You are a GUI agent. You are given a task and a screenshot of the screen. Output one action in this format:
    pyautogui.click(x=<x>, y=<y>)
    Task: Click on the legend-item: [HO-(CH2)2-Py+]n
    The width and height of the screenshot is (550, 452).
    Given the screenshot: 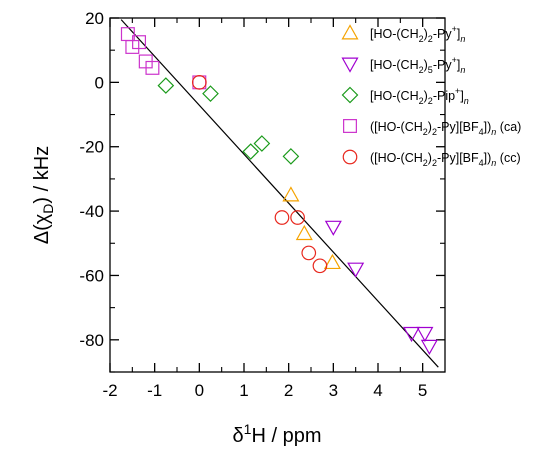 What is the action you would take?
    pyautogui.click(x=403, y=34)
    